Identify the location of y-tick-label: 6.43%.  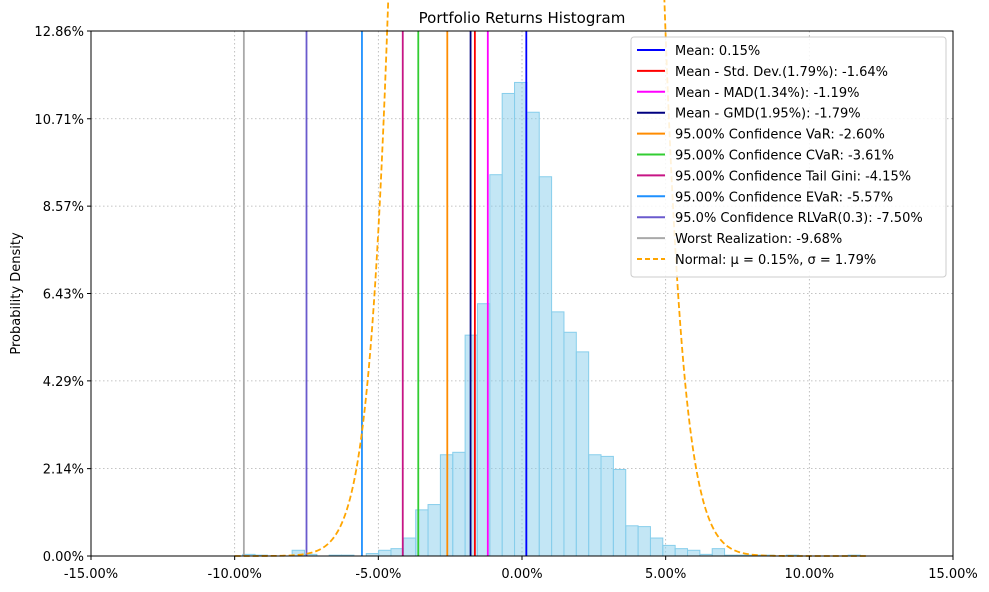
(63, 295).